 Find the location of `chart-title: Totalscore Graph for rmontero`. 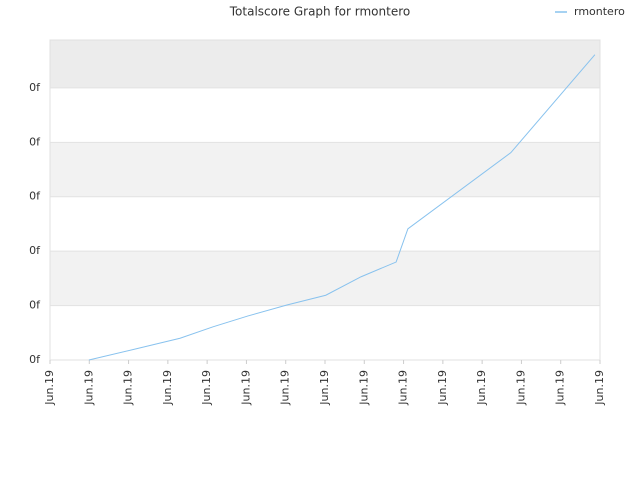

chart-title: Totalscore Graph for rmontero is located at coordinates (319, 12).